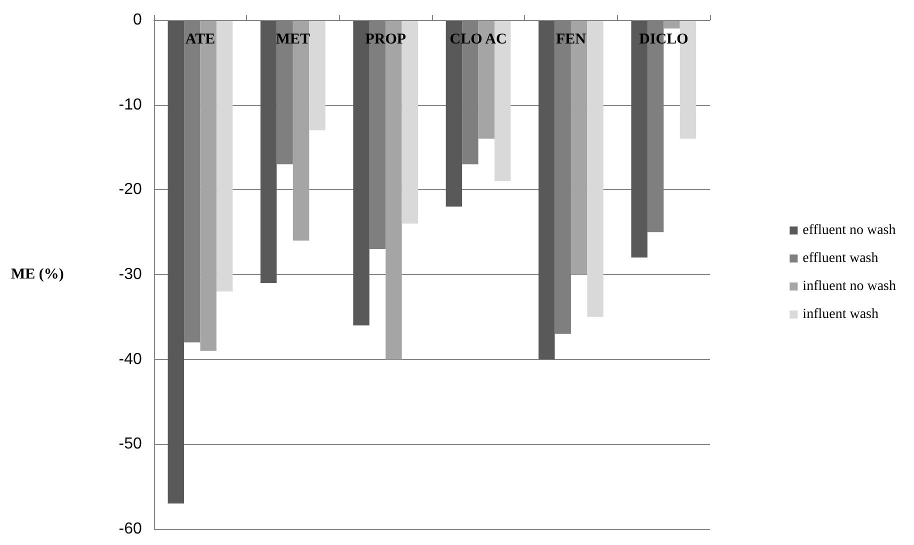 Image resolution: width=914 pixels, height=545 pixels. I want to click on y-tick-label: -40, so click(130, 359).